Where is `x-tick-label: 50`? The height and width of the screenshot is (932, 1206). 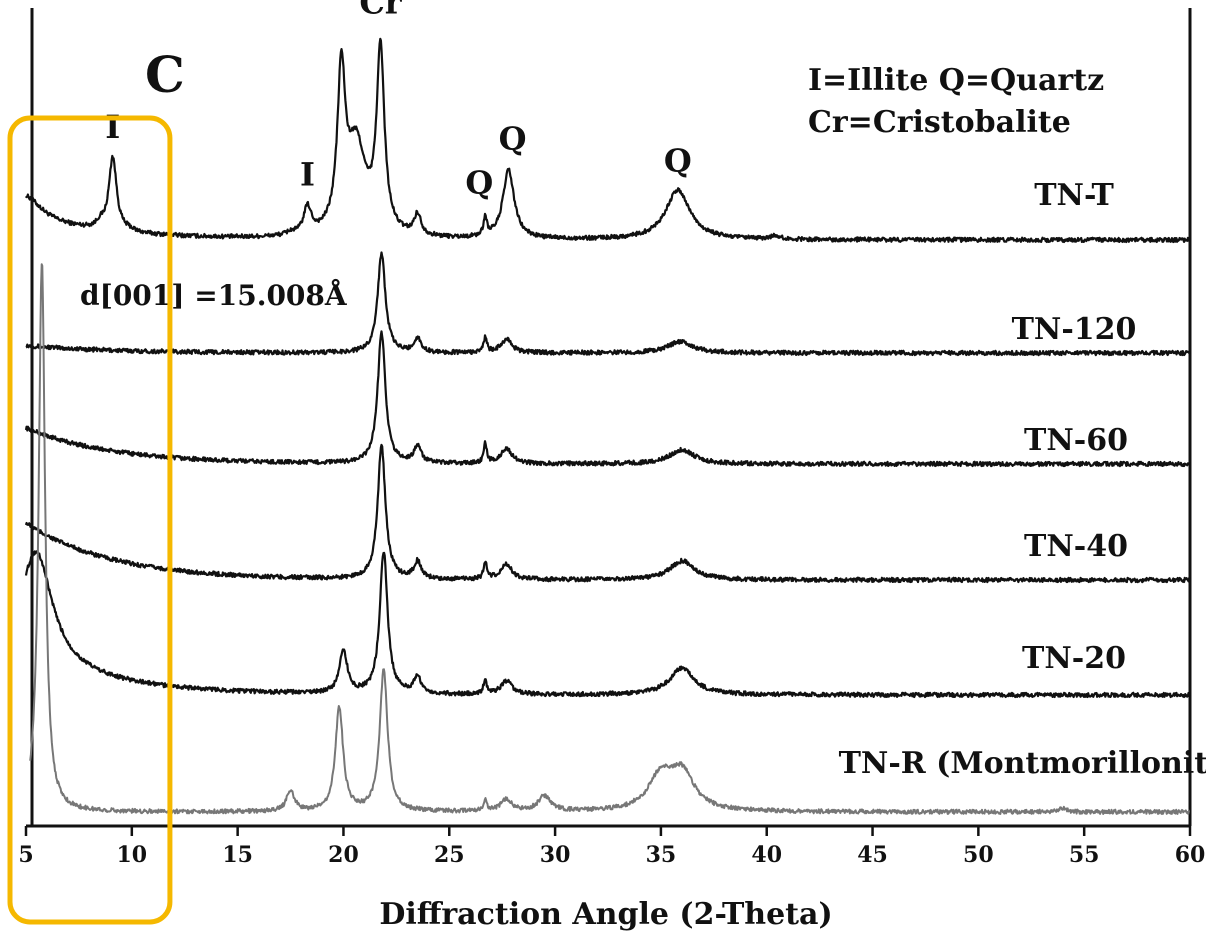 x-tick-label: 50 is located at coordinates (978, 855).